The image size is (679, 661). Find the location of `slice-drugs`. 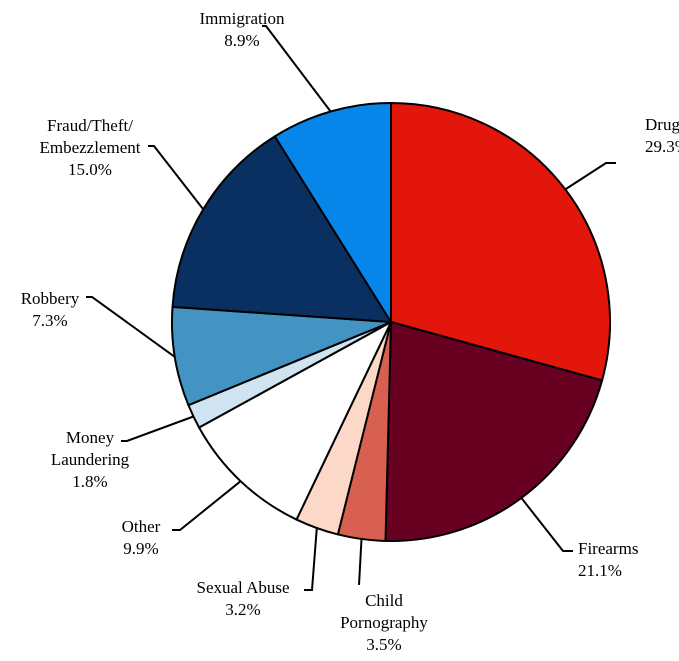

slice-drugs is located at coordinates (500, 242).